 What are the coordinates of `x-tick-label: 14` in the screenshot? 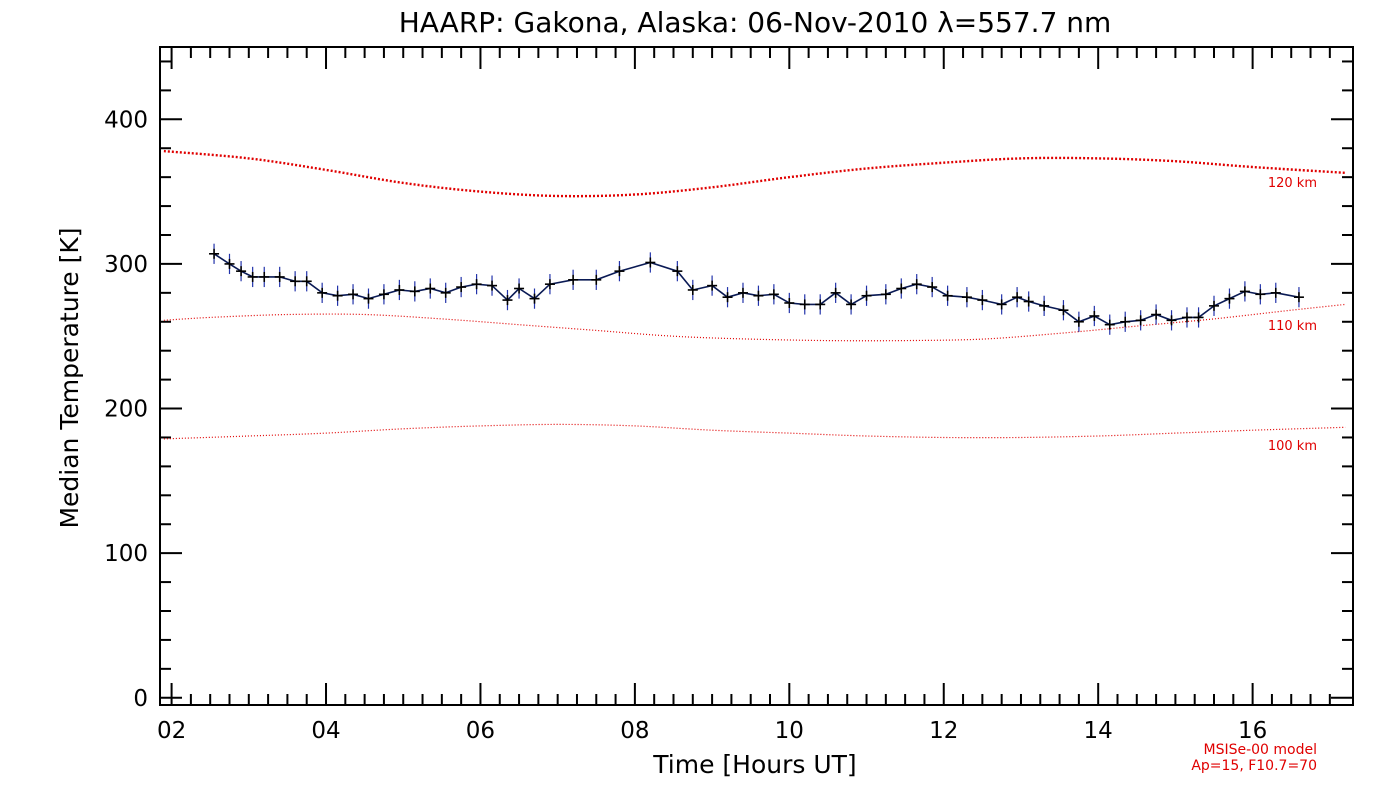 It's located at (1098, 731).